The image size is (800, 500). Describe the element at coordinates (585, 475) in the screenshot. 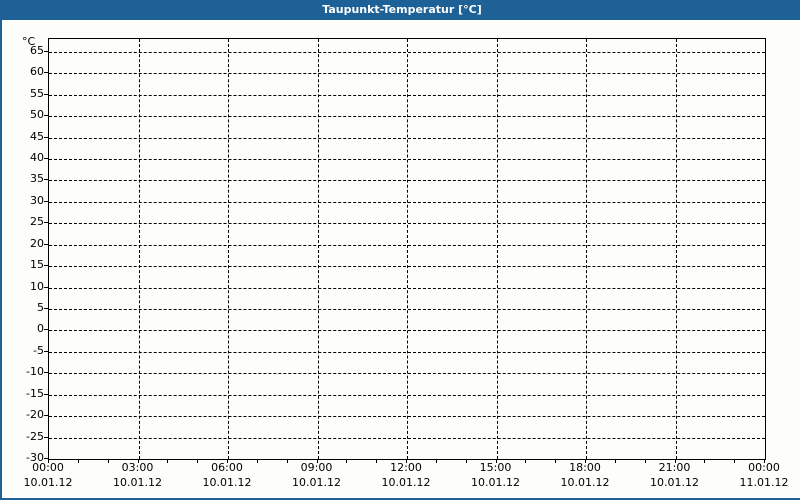

I see `x-axis-tick-label: 18:00 10.01.12` at that location.